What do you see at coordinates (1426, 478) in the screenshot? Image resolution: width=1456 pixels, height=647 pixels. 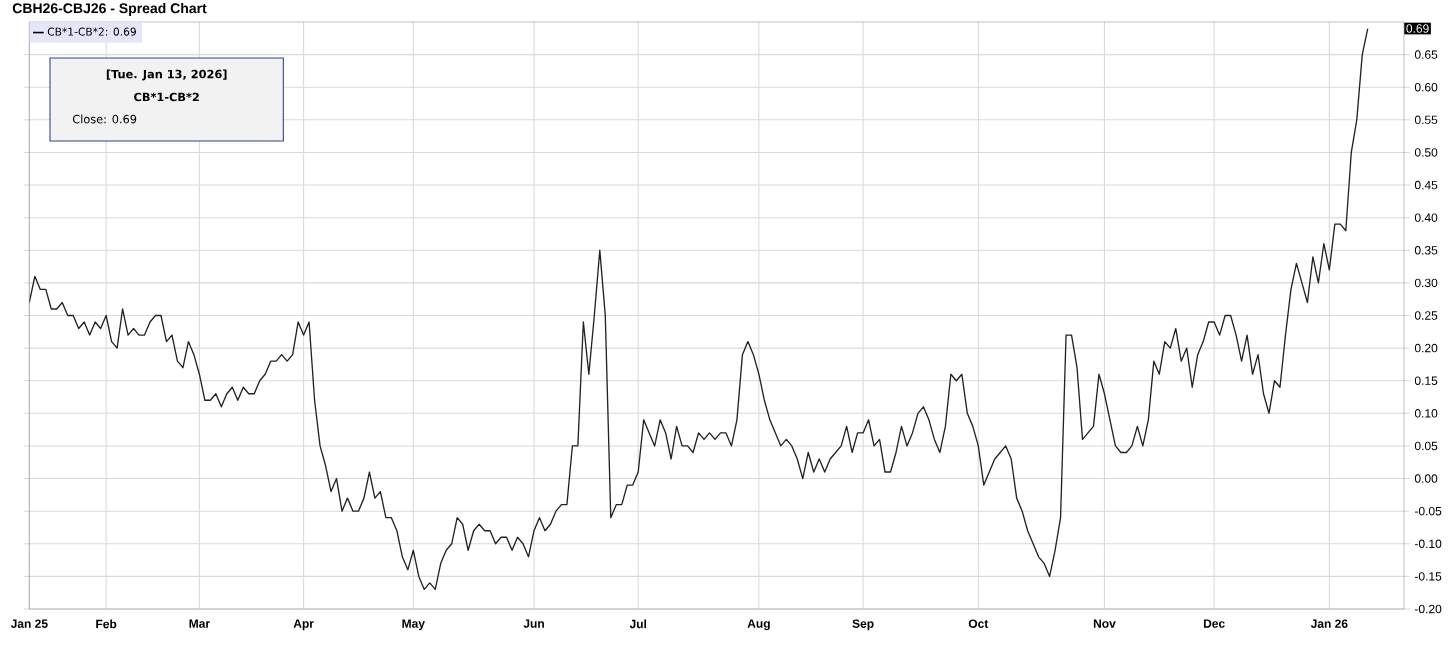 I see `y-tick-label: 0.00` at bounding box center [1426, 478].